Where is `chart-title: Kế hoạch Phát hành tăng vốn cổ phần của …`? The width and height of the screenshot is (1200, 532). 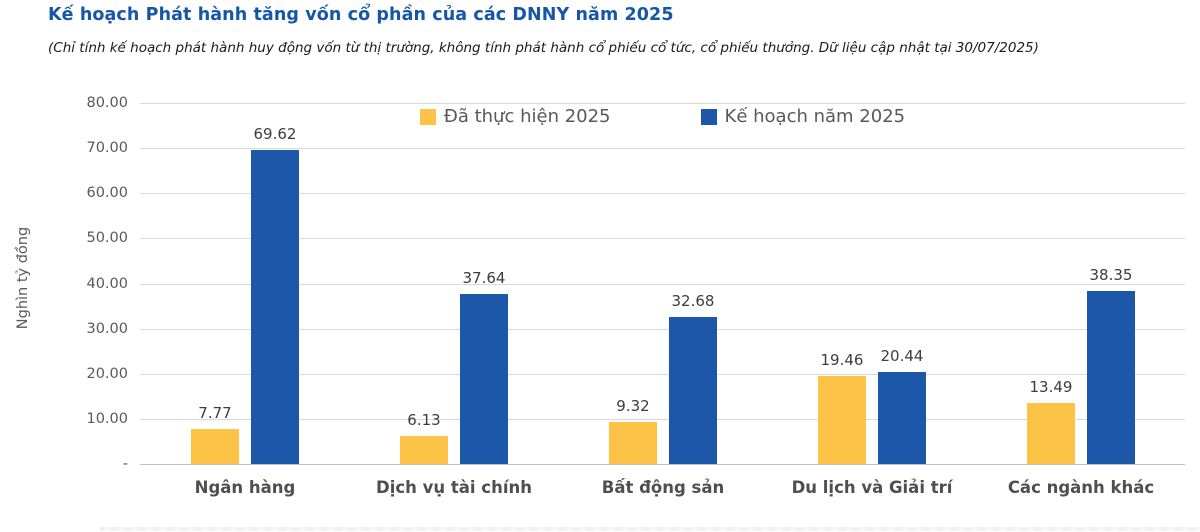
chart-title: Kế hoạch Phát hành tăng vốn cổ phần của … is located at coordinates (361, 15).